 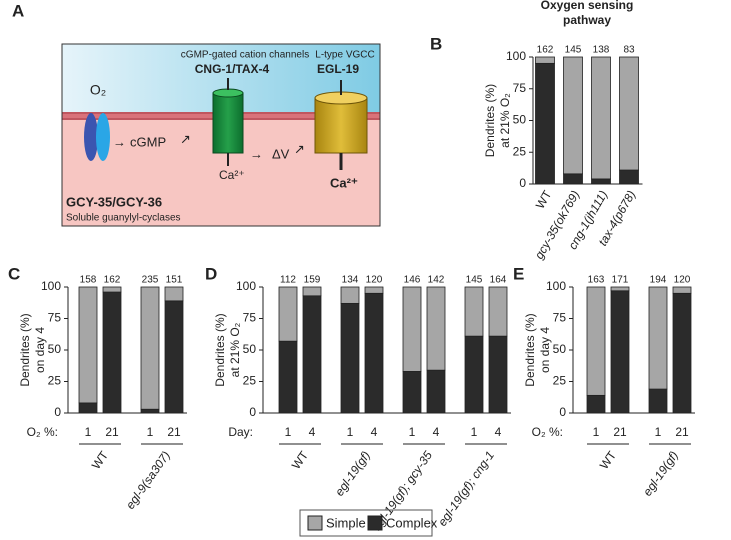 What do you see at coordinates (88, 280) in the screenshot?
I see `count-label: 158` at bounding box center [88, 280].